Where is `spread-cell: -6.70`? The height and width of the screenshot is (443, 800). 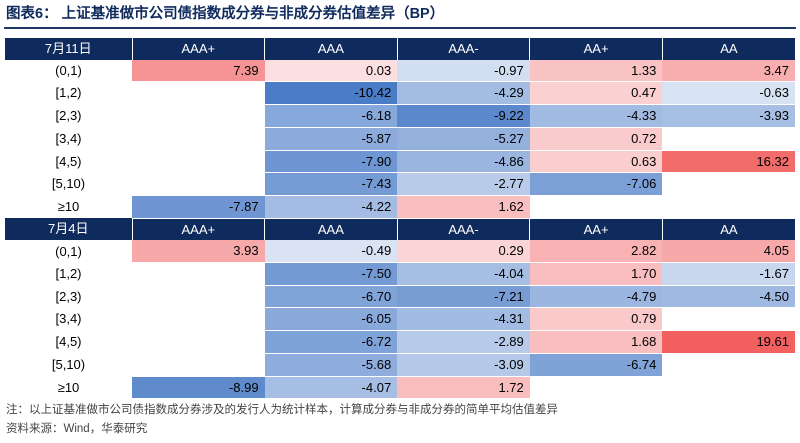 spread-cell: -6.70 is located at coordinates (331, 297).